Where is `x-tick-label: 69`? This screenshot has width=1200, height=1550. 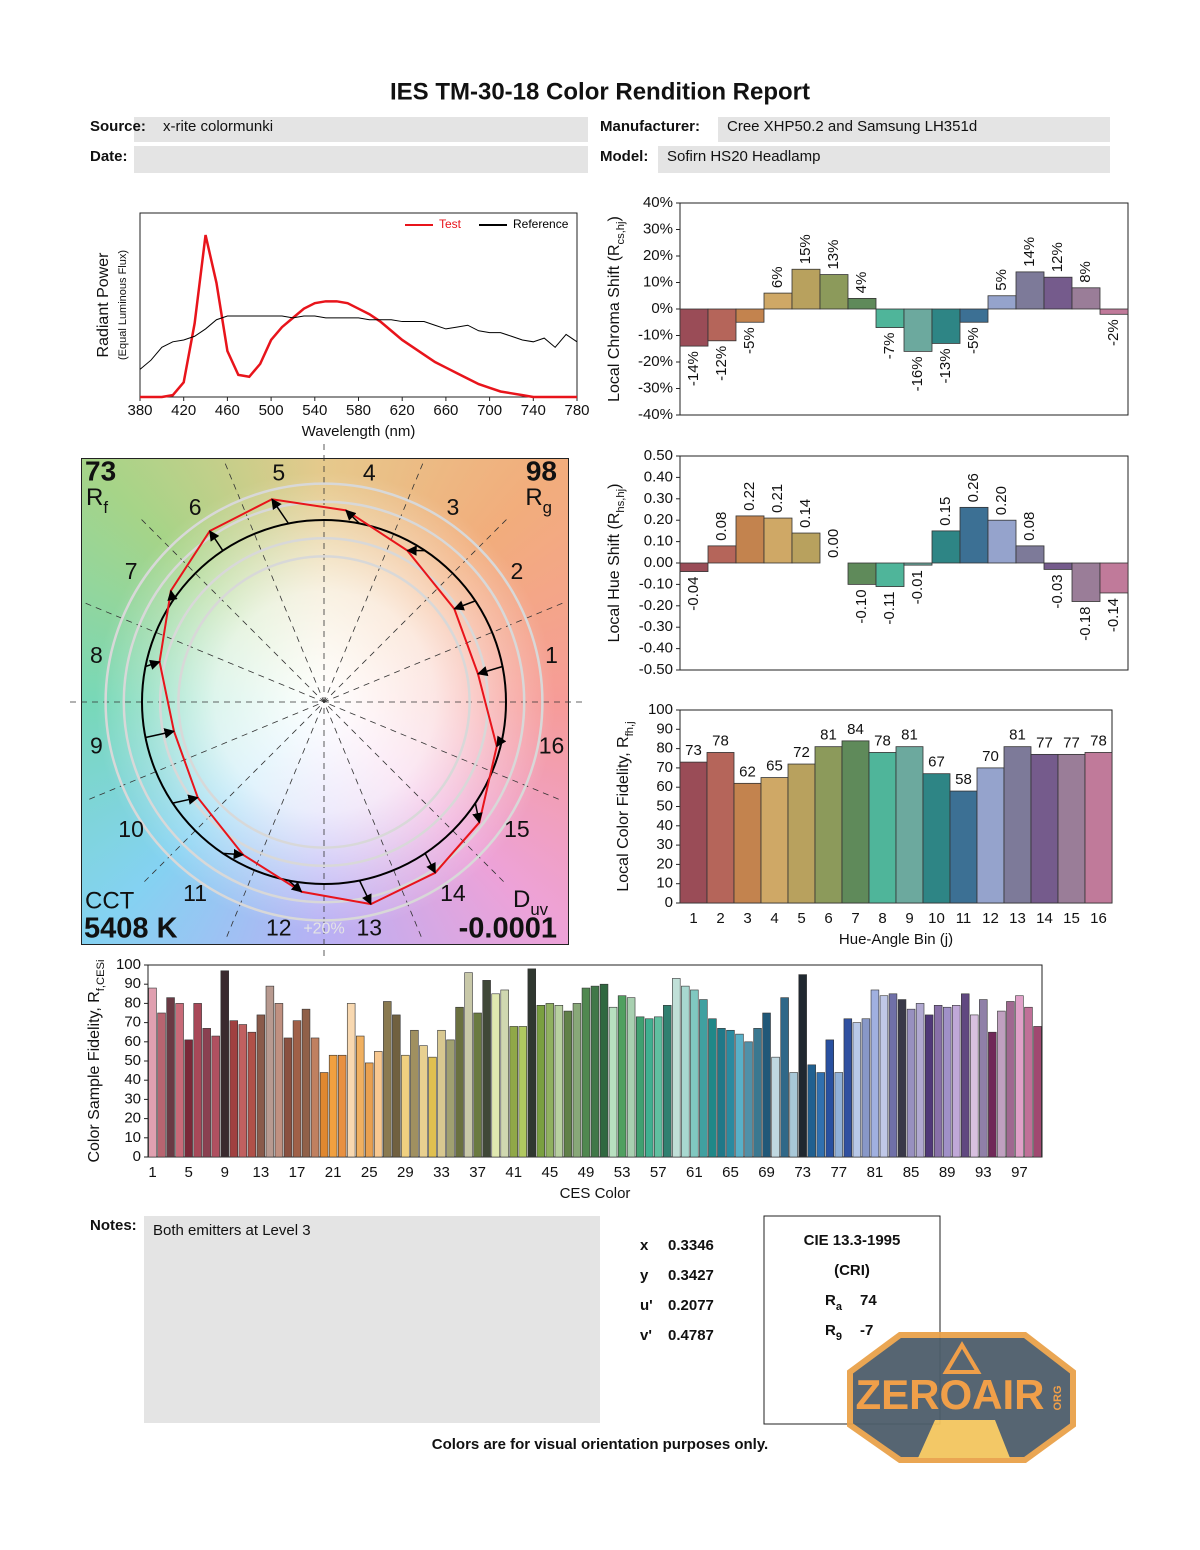 x-tick-label: 69 is located at coordinates (766, 1172).